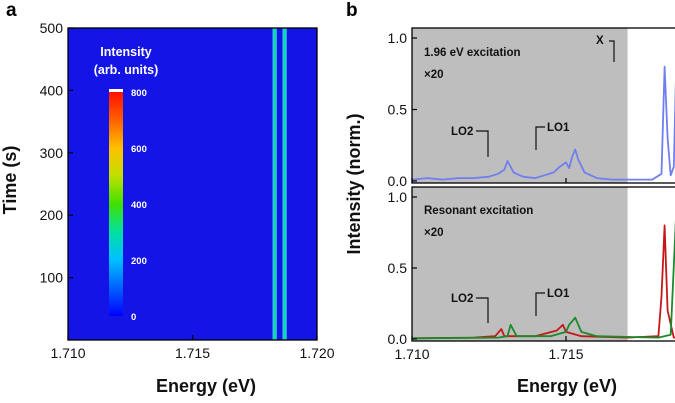 This screenshot has height=403, width=675. What do you see at coordinates (558, 128) in the screenshot?
I see `annotation-lo1-top: LO1` at bounding box center [558, 128].